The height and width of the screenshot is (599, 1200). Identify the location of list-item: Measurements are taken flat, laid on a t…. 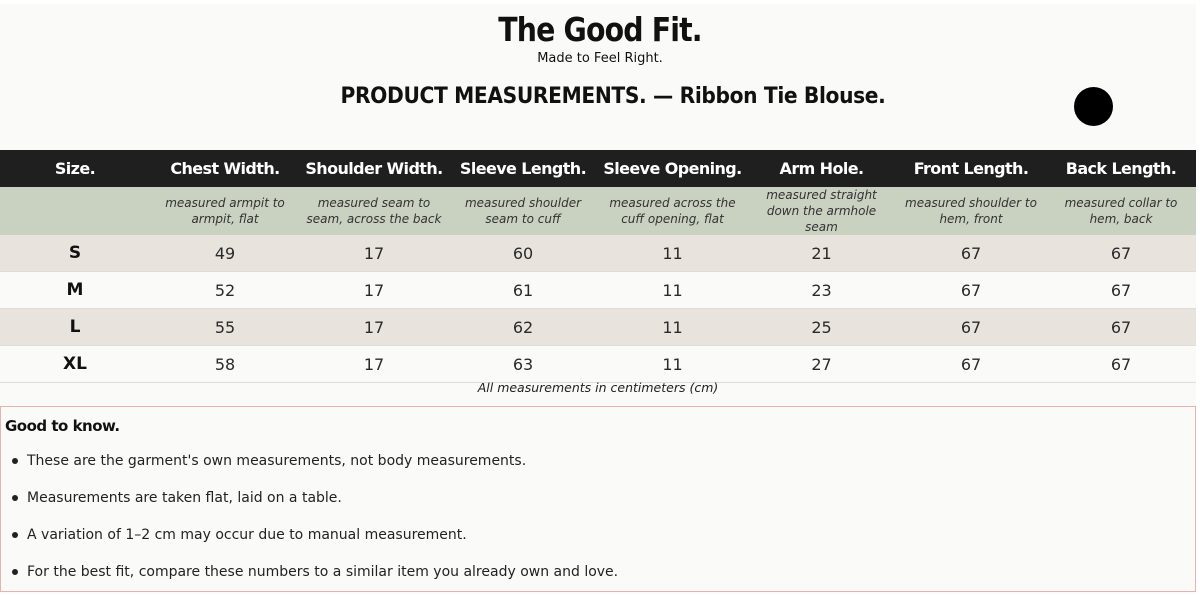
(309, 506).